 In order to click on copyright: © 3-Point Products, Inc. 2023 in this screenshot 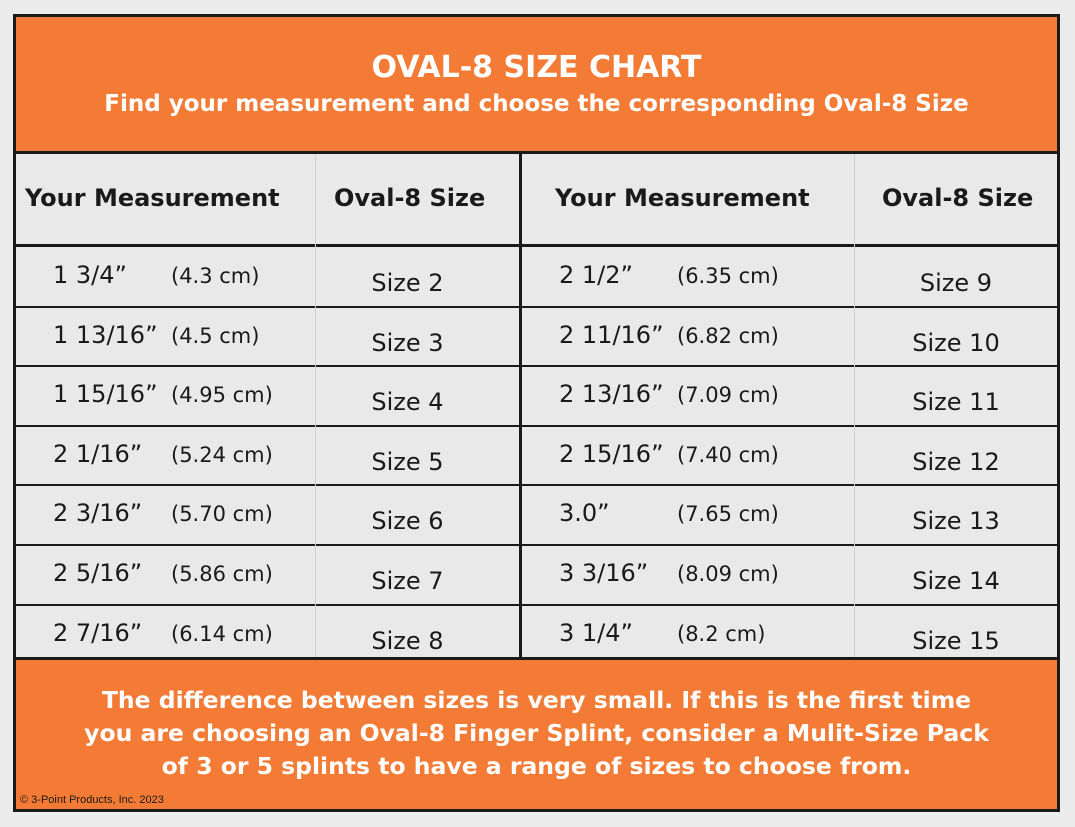, I will do `click(92, 800)`.